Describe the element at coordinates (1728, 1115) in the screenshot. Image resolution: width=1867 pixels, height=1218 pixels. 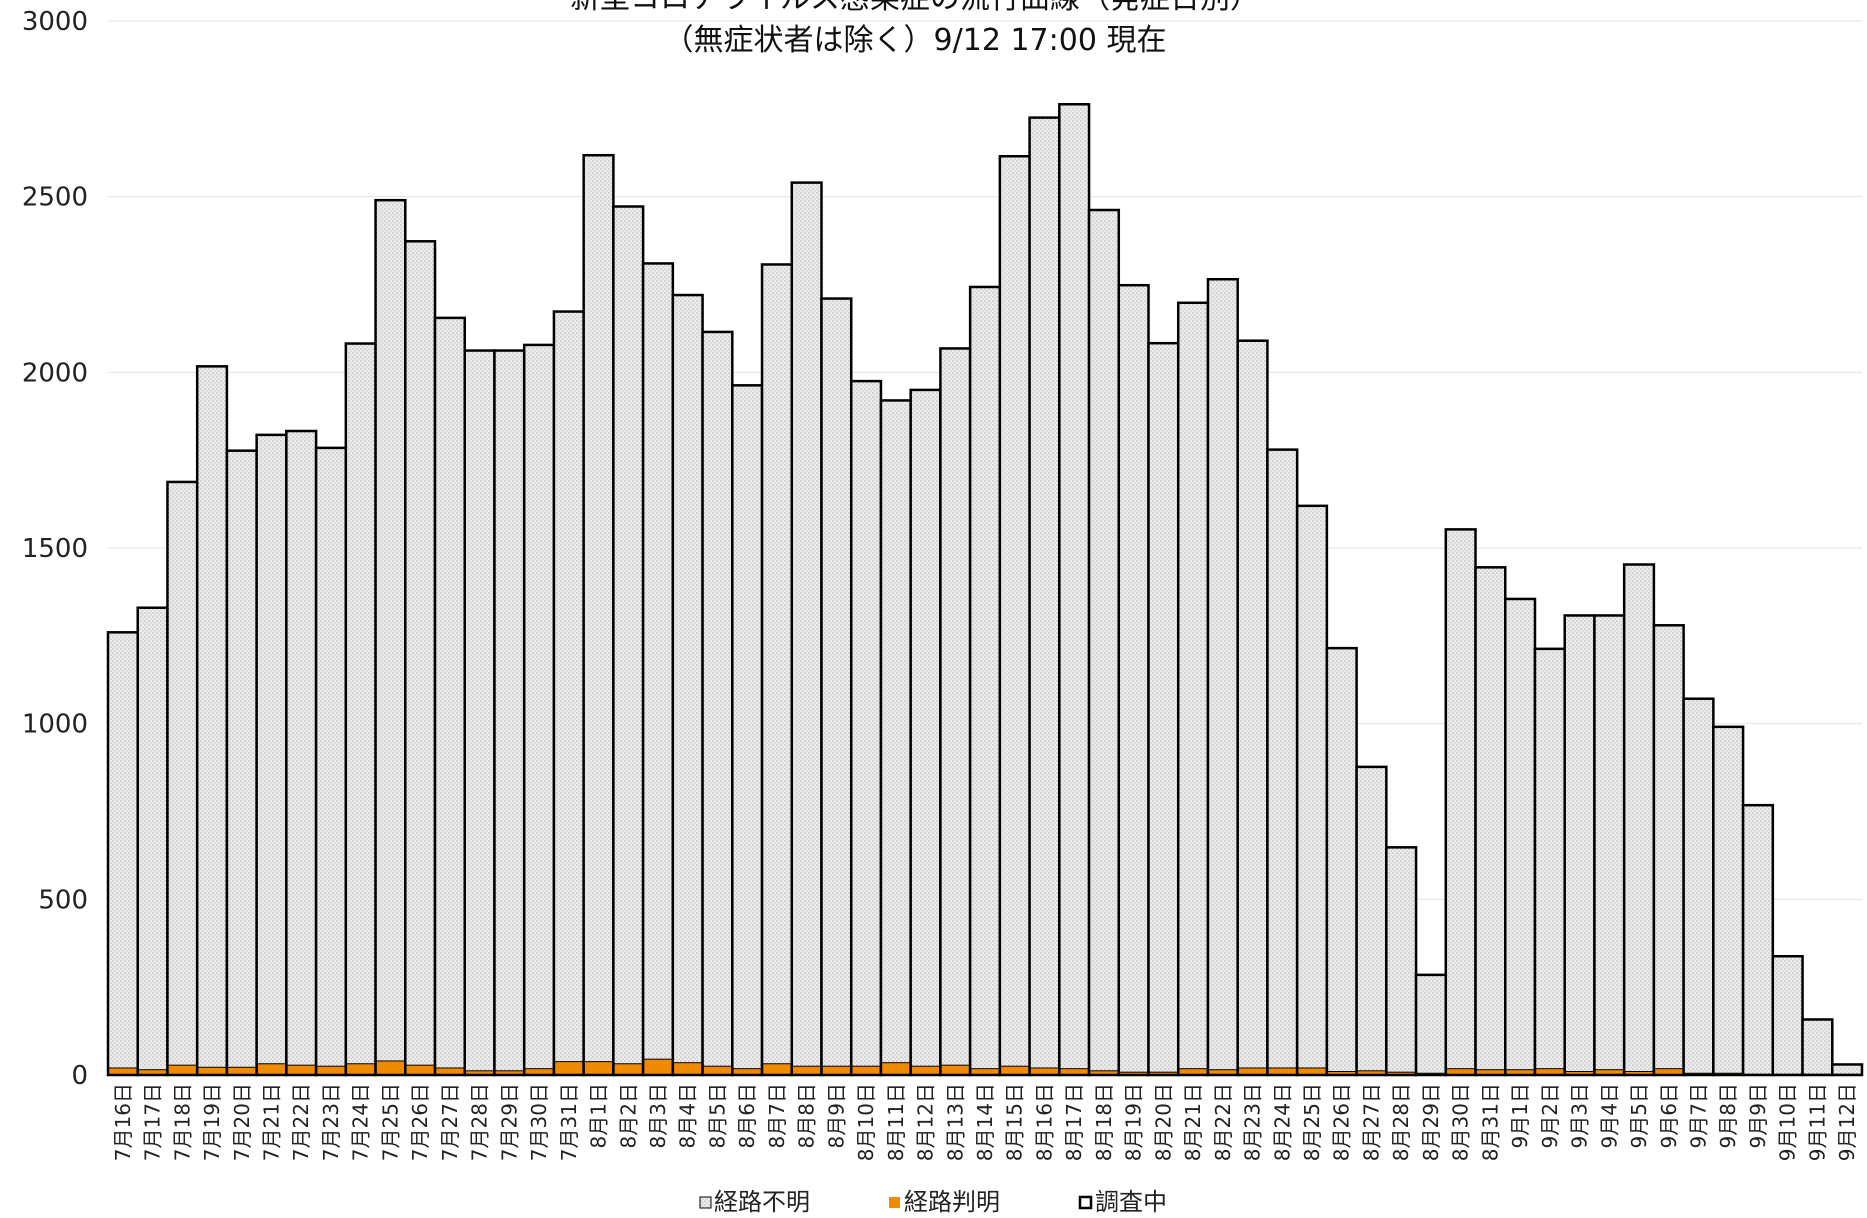
I see `x-tick-label: 9月8日` at that location.